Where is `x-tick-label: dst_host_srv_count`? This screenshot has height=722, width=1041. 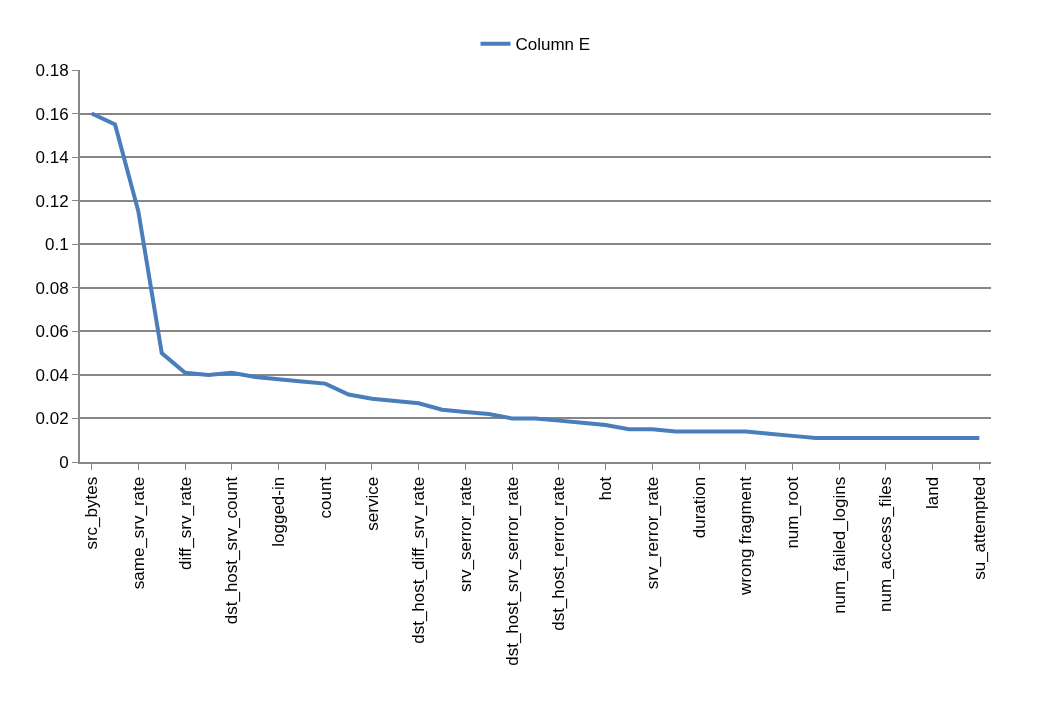 x-tick-label: dst_host_srv_count is located at coordinates (232, 550).